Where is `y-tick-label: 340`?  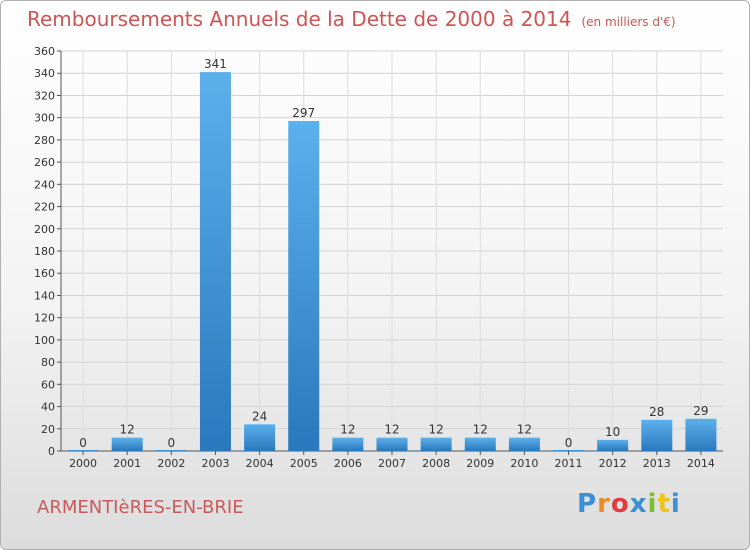
y-tick-label: 340 is located at coordinates (44, 73).